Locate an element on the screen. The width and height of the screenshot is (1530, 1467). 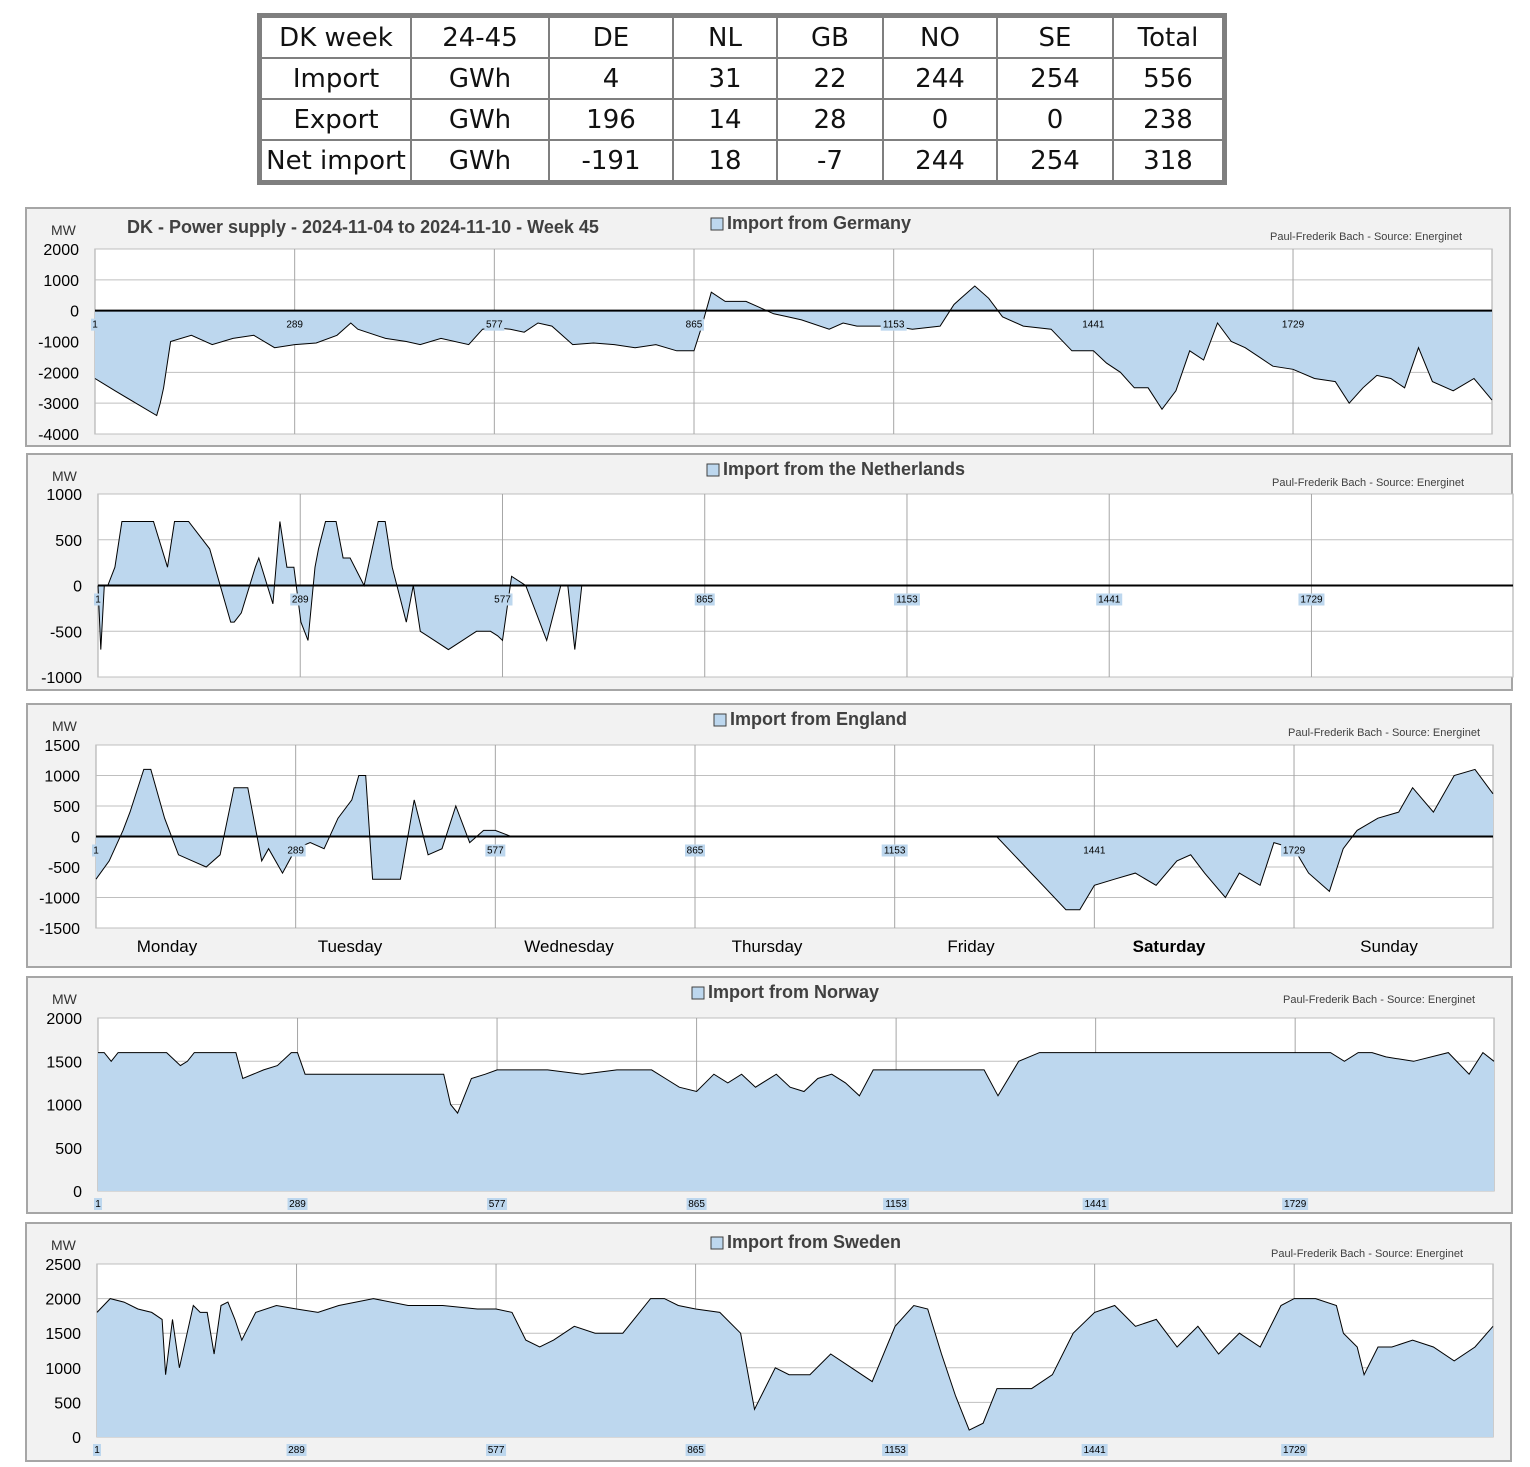
table-cell: Net import is located at coordinates (336, 160).